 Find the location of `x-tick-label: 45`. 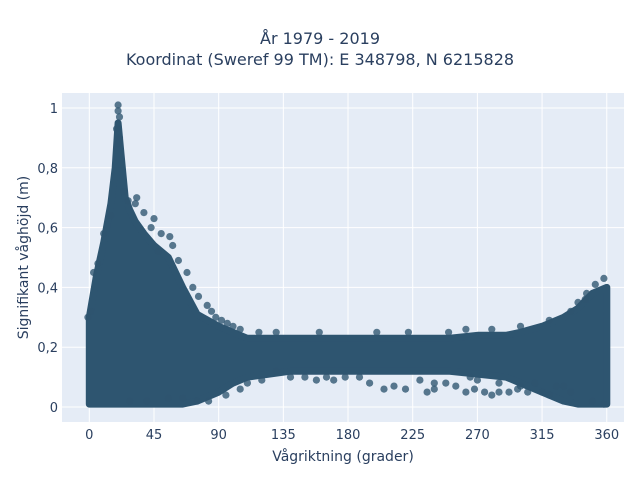

x-tick-label: 45 is located at coordinates (154, 435).